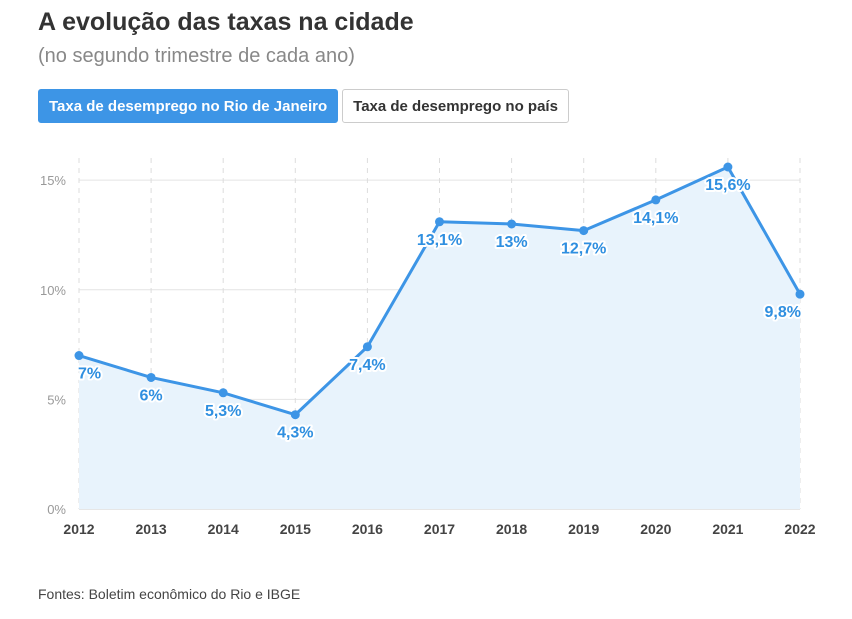  I want to click on x-tick-label: 2017, so click(439, 529).